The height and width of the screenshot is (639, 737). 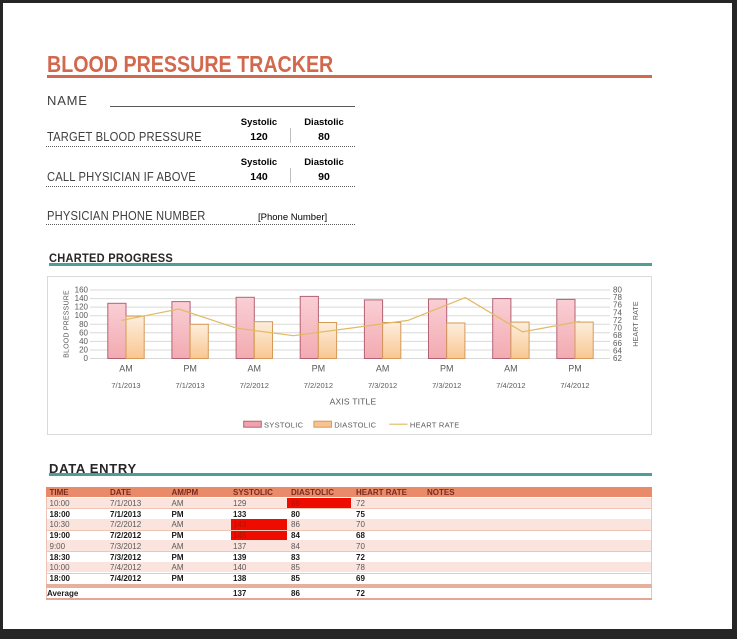 What do you see at coordinates (284, 425) in the screenshot?
I see `svg-text: SYSTOLIC` at bounding box center [284, 425].